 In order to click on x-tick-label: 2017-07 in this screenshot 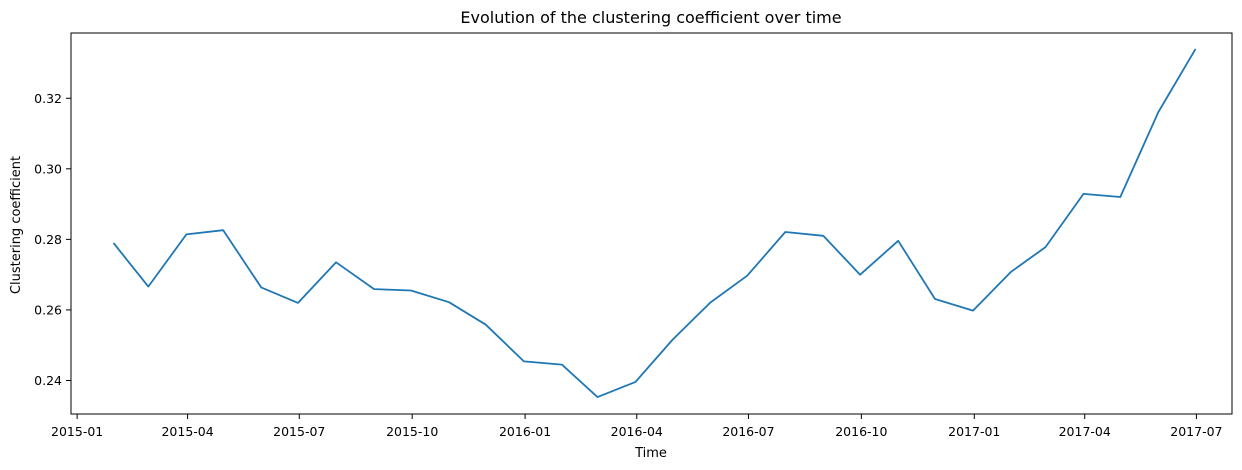, I will do `click(1196, 431)`.